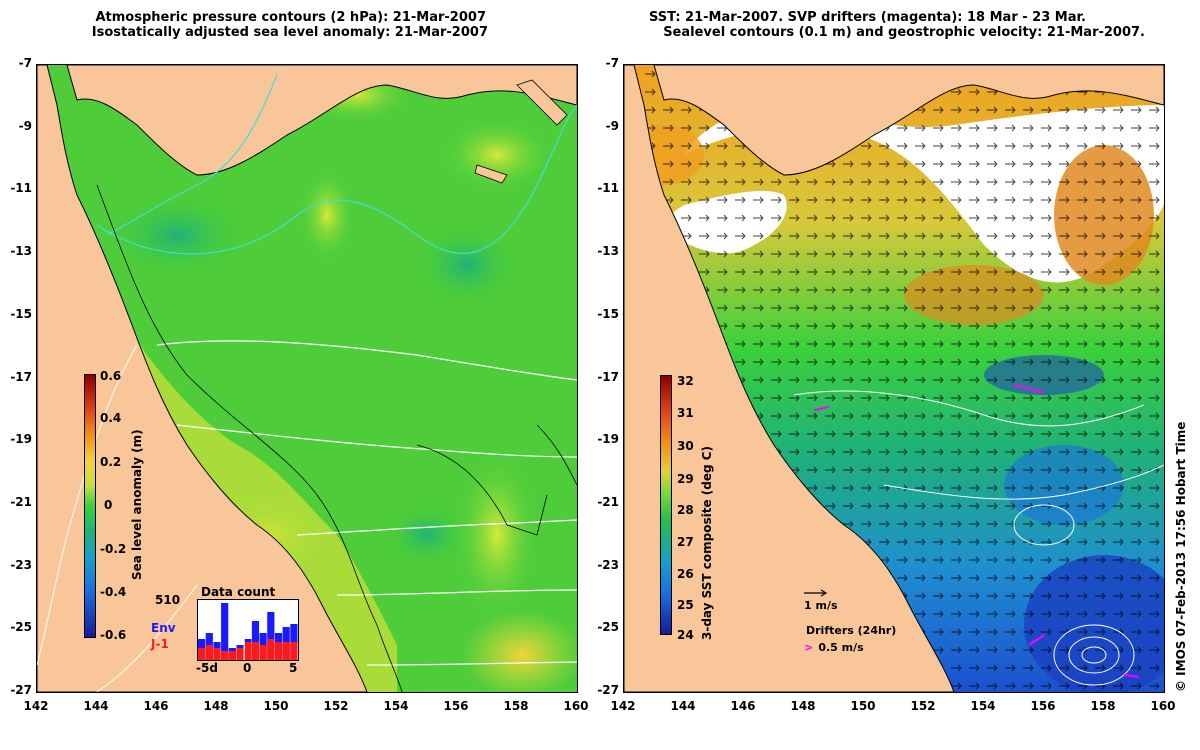  What do you see at coordinates (685, 574) in the screenshot?
I see `sst-cb-tick-6: 26` at bounding box center [685, 574].